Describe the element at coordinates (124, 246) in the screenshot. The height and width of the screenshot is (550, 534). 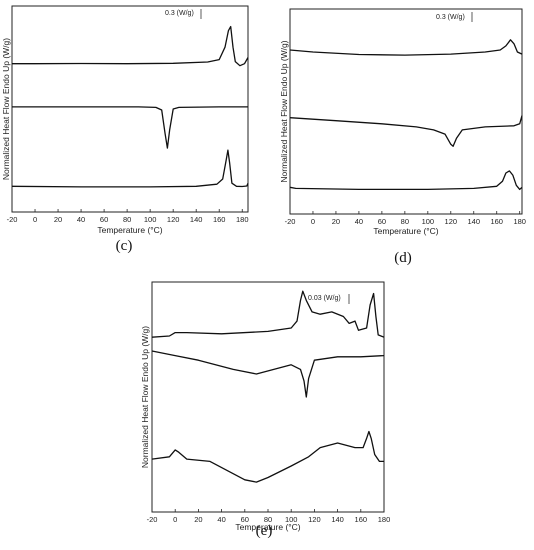
I see `chart-0-panel-label: (c)` at that location.